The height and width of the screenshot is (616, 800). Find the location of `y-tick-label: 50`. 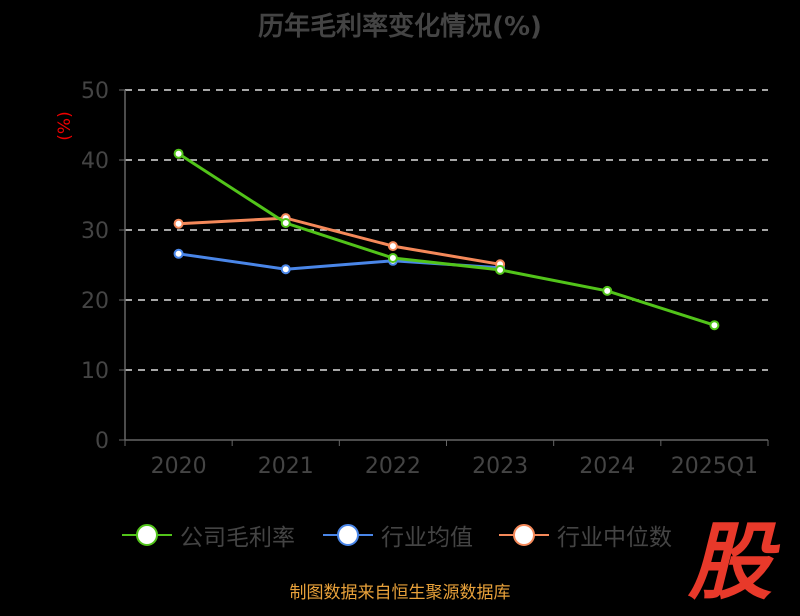

y-tick-label: 50 is located at coordinates (95, 91).